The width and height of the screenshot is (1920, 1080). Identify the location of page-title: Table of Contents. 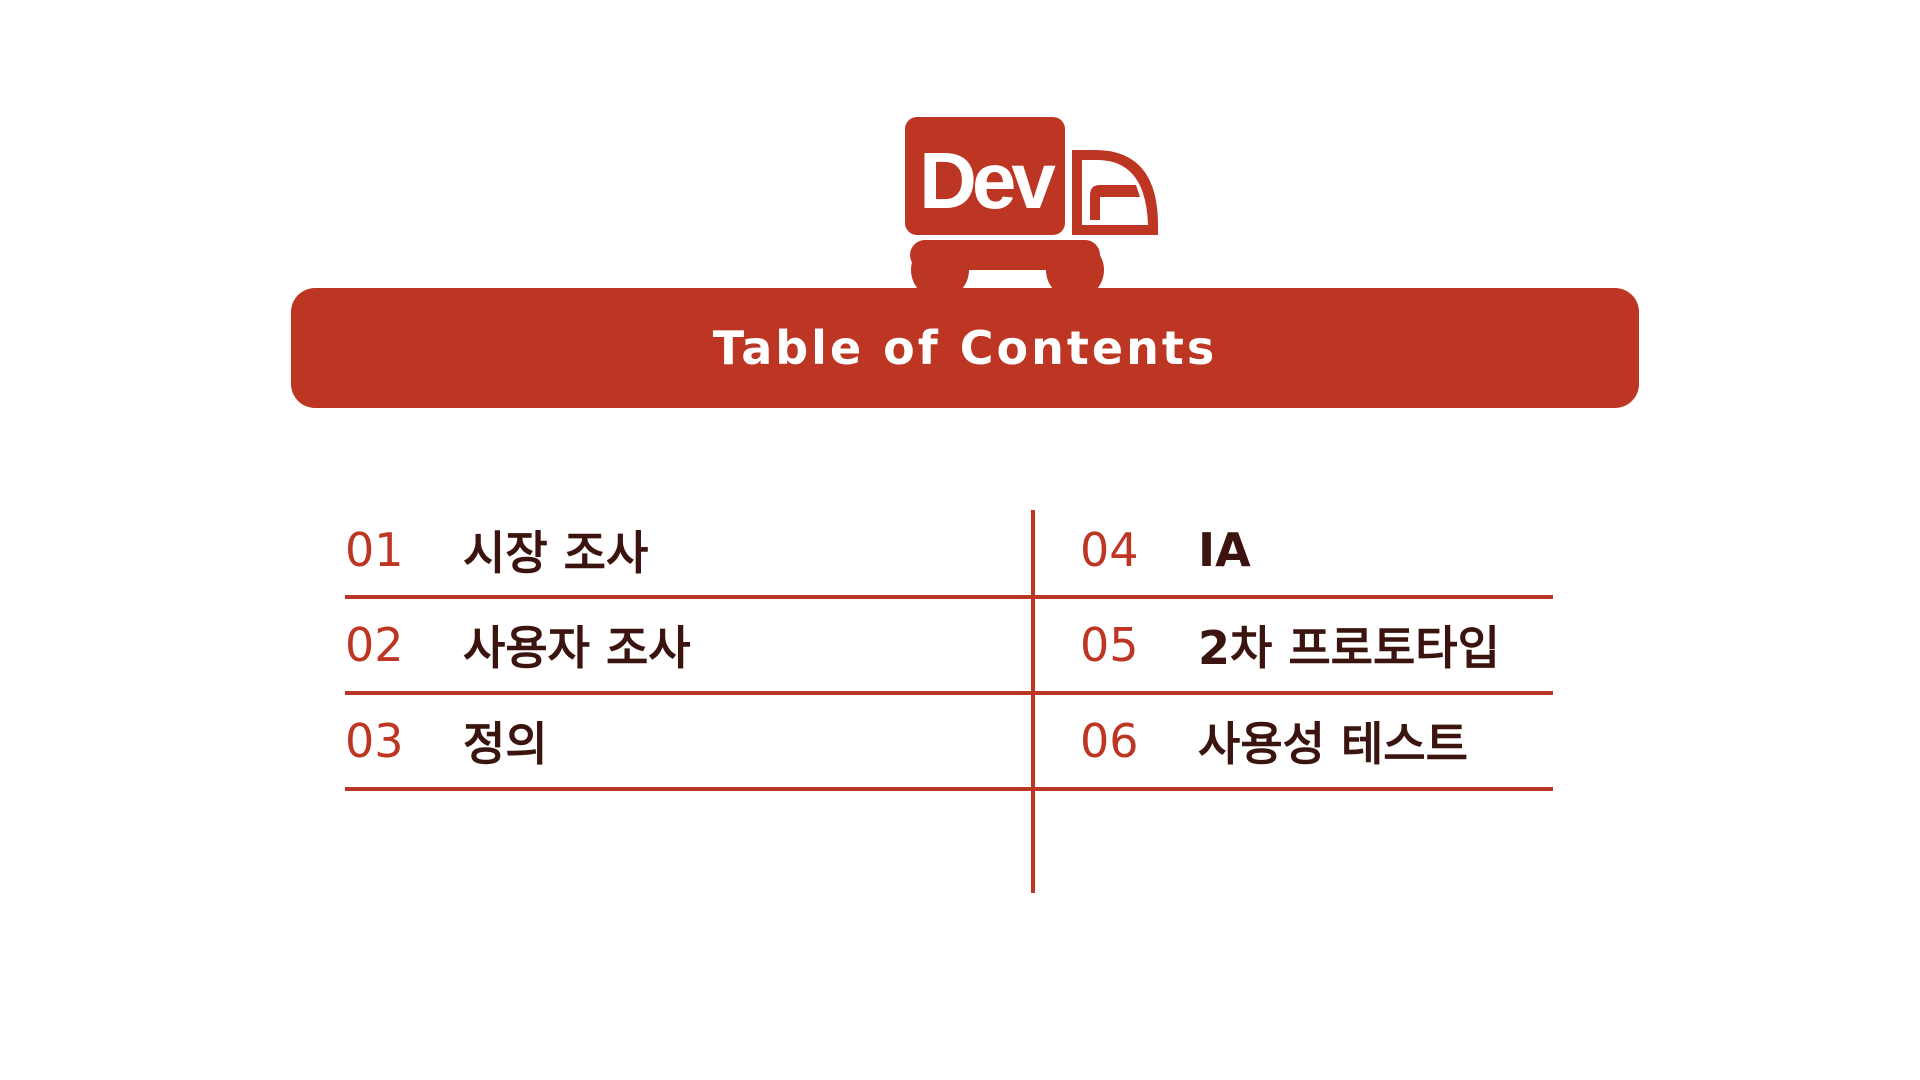
(965, 348).